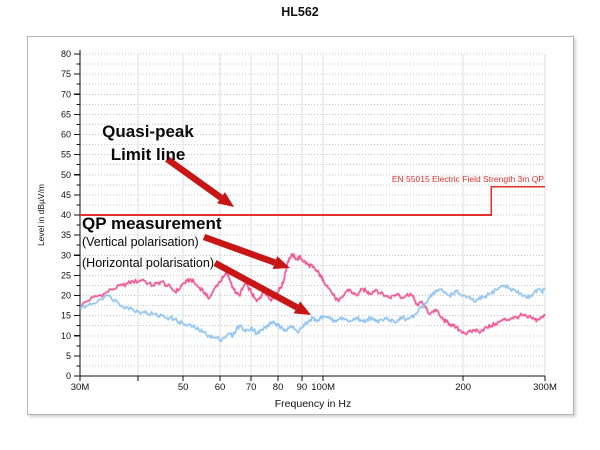 The width and height of the screenshot is (600, 450). Describe the element at coordinates (66, 175) in the screenshot. I see `y-tick-label: 50` at that location.